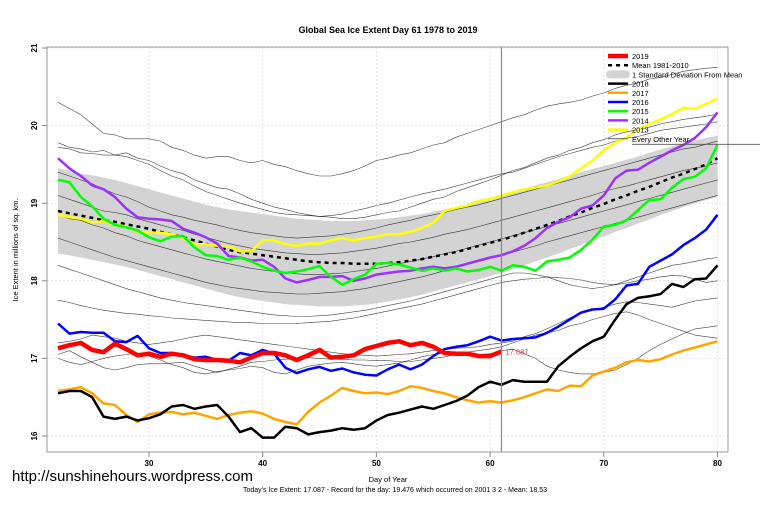 The height and width of the screenshot is (506, 760). I want to click on y-axis-label: Ice Extent in millions of sq. km., so click(15, 250).